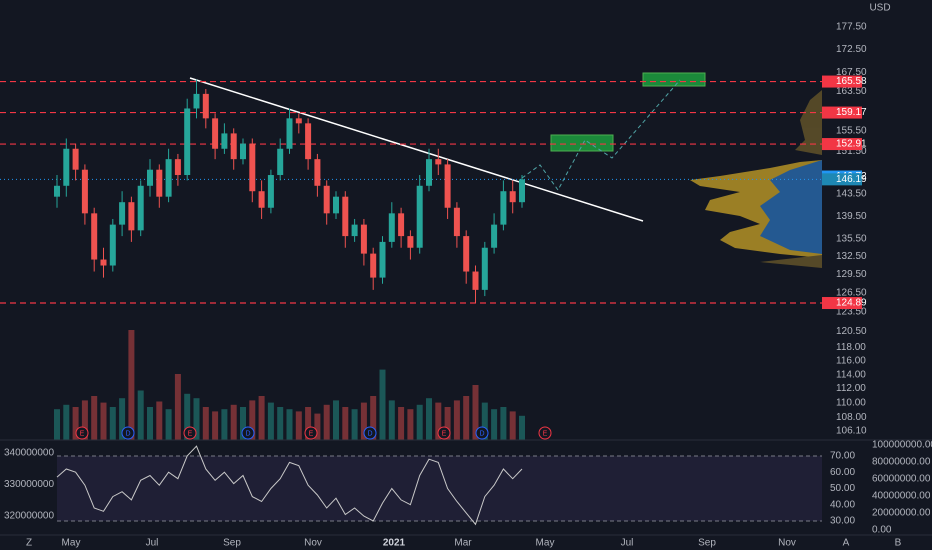 This screenshot has width=932, height=550. Describe the element at coordinates (851, 388) in the screenshot. I see `y-tick-label: 112.00` at that location.